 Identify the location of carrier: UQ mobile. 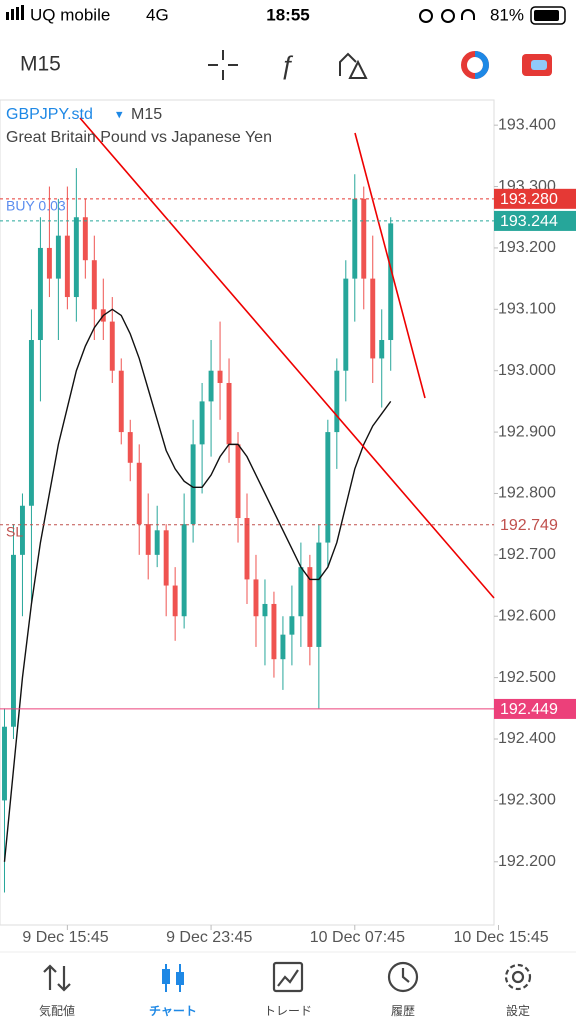
(70, 14).